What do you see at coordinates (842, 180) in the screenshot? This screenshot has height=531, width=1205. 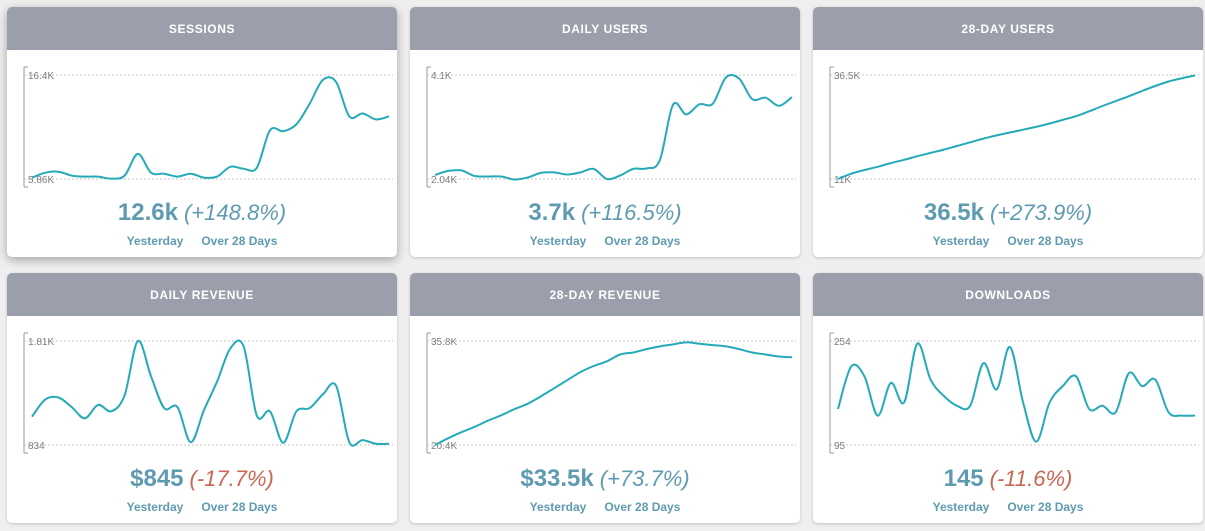 I see `y-min-label: 11K` at bounding box center [842, 180].